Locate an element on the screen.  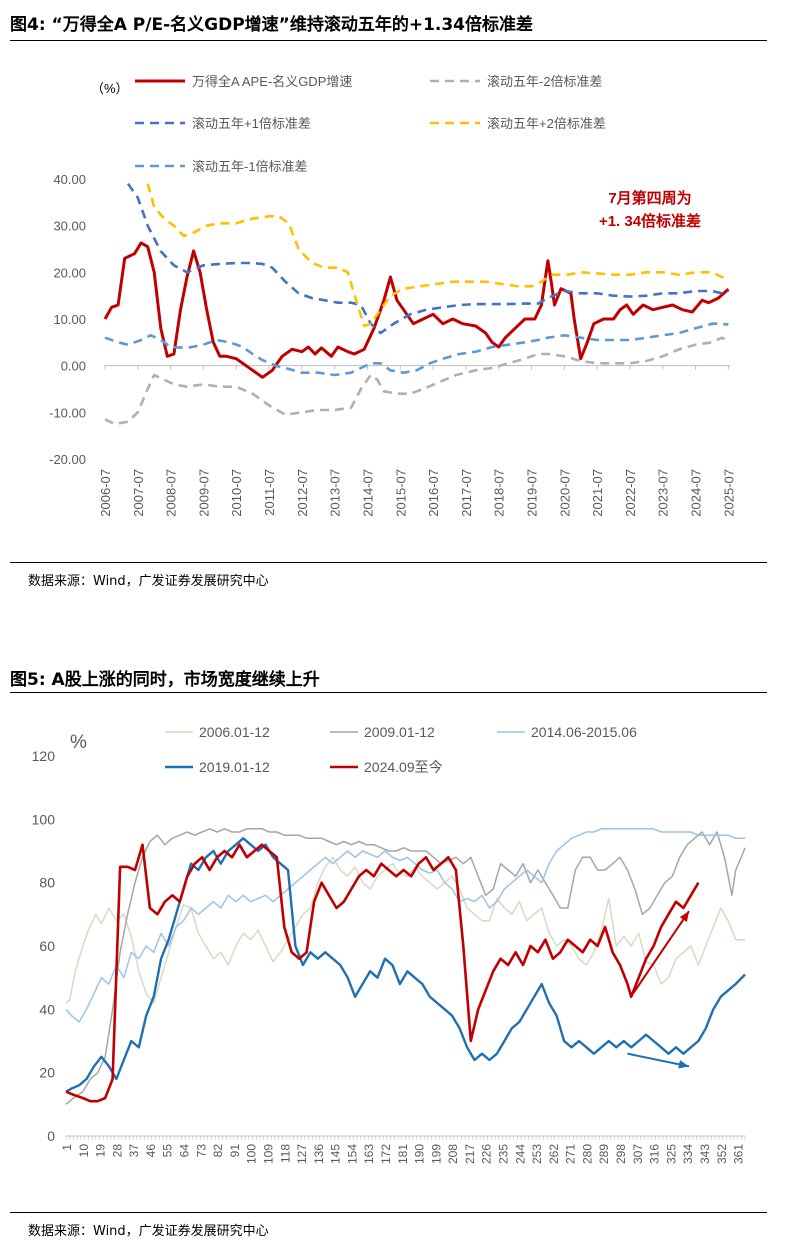
x-tick-label: 136 is located at coordinates (319, 1154).